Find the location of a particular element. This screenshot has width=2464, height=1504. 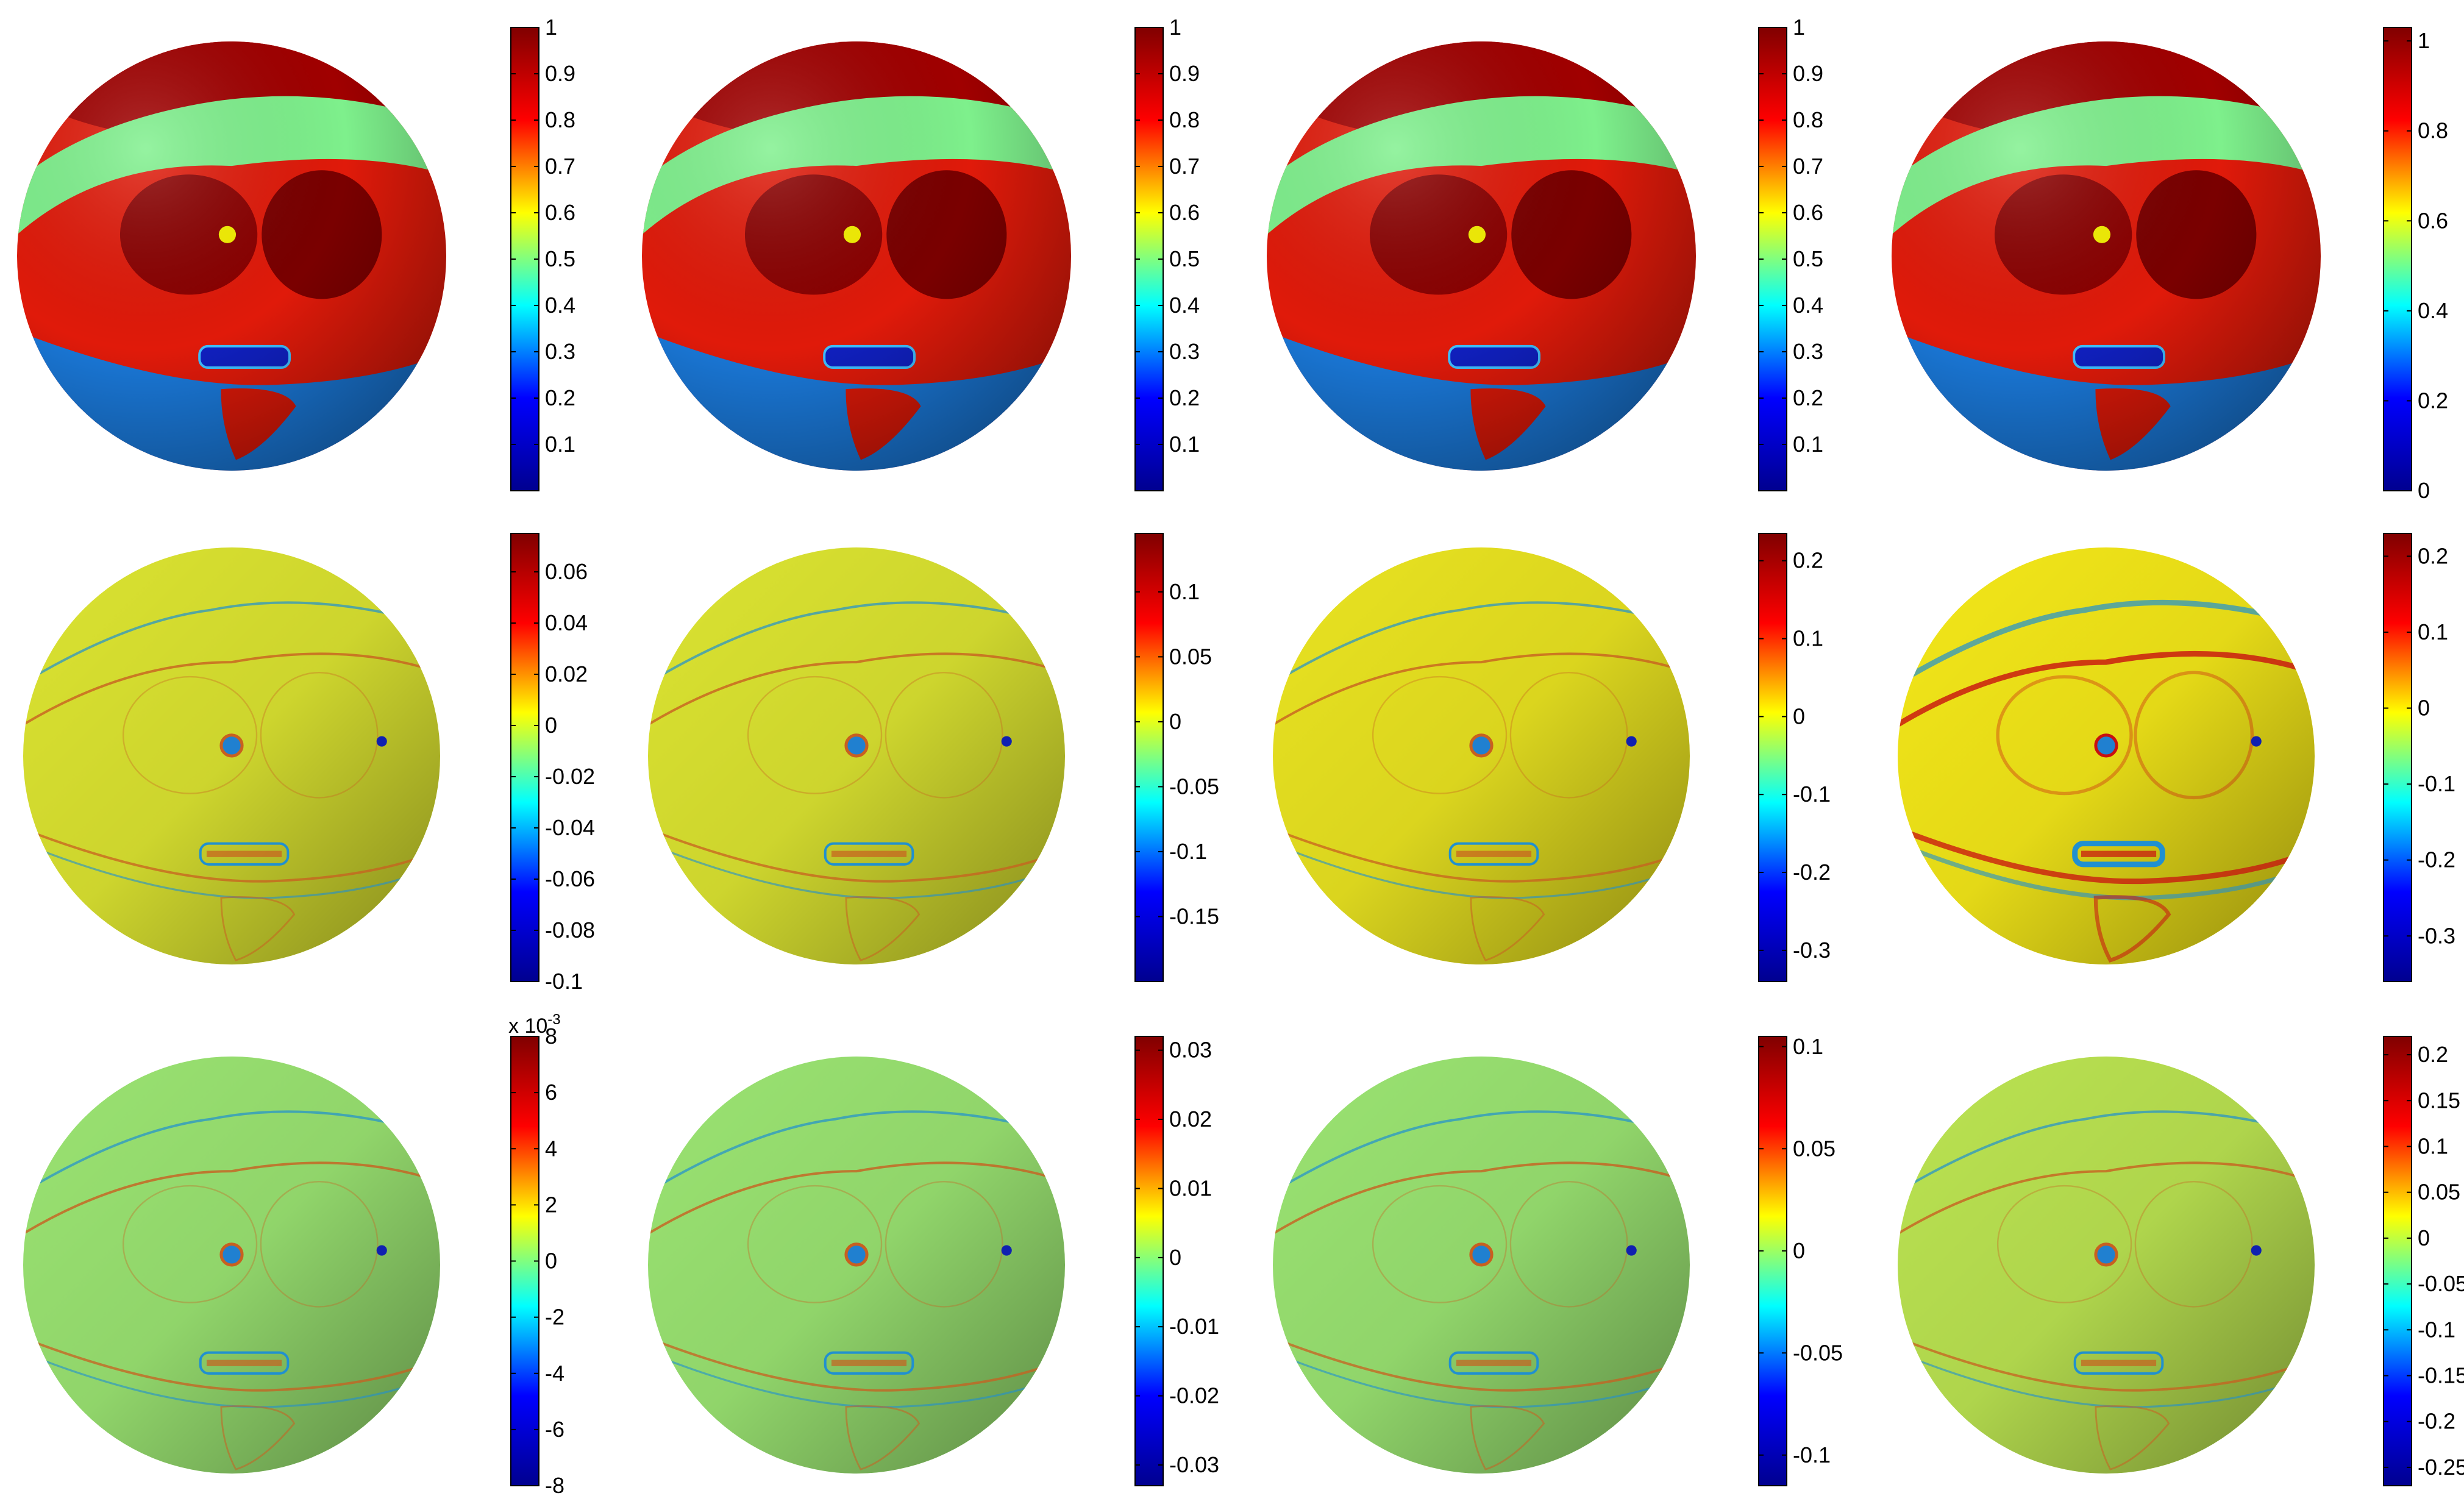

panel-r3-c4: -0.25 -0.2 -0.15 -0.1 -0.05 0 0.05 0.1 0.15 0.2 is located at coordinates (2181, 1261).